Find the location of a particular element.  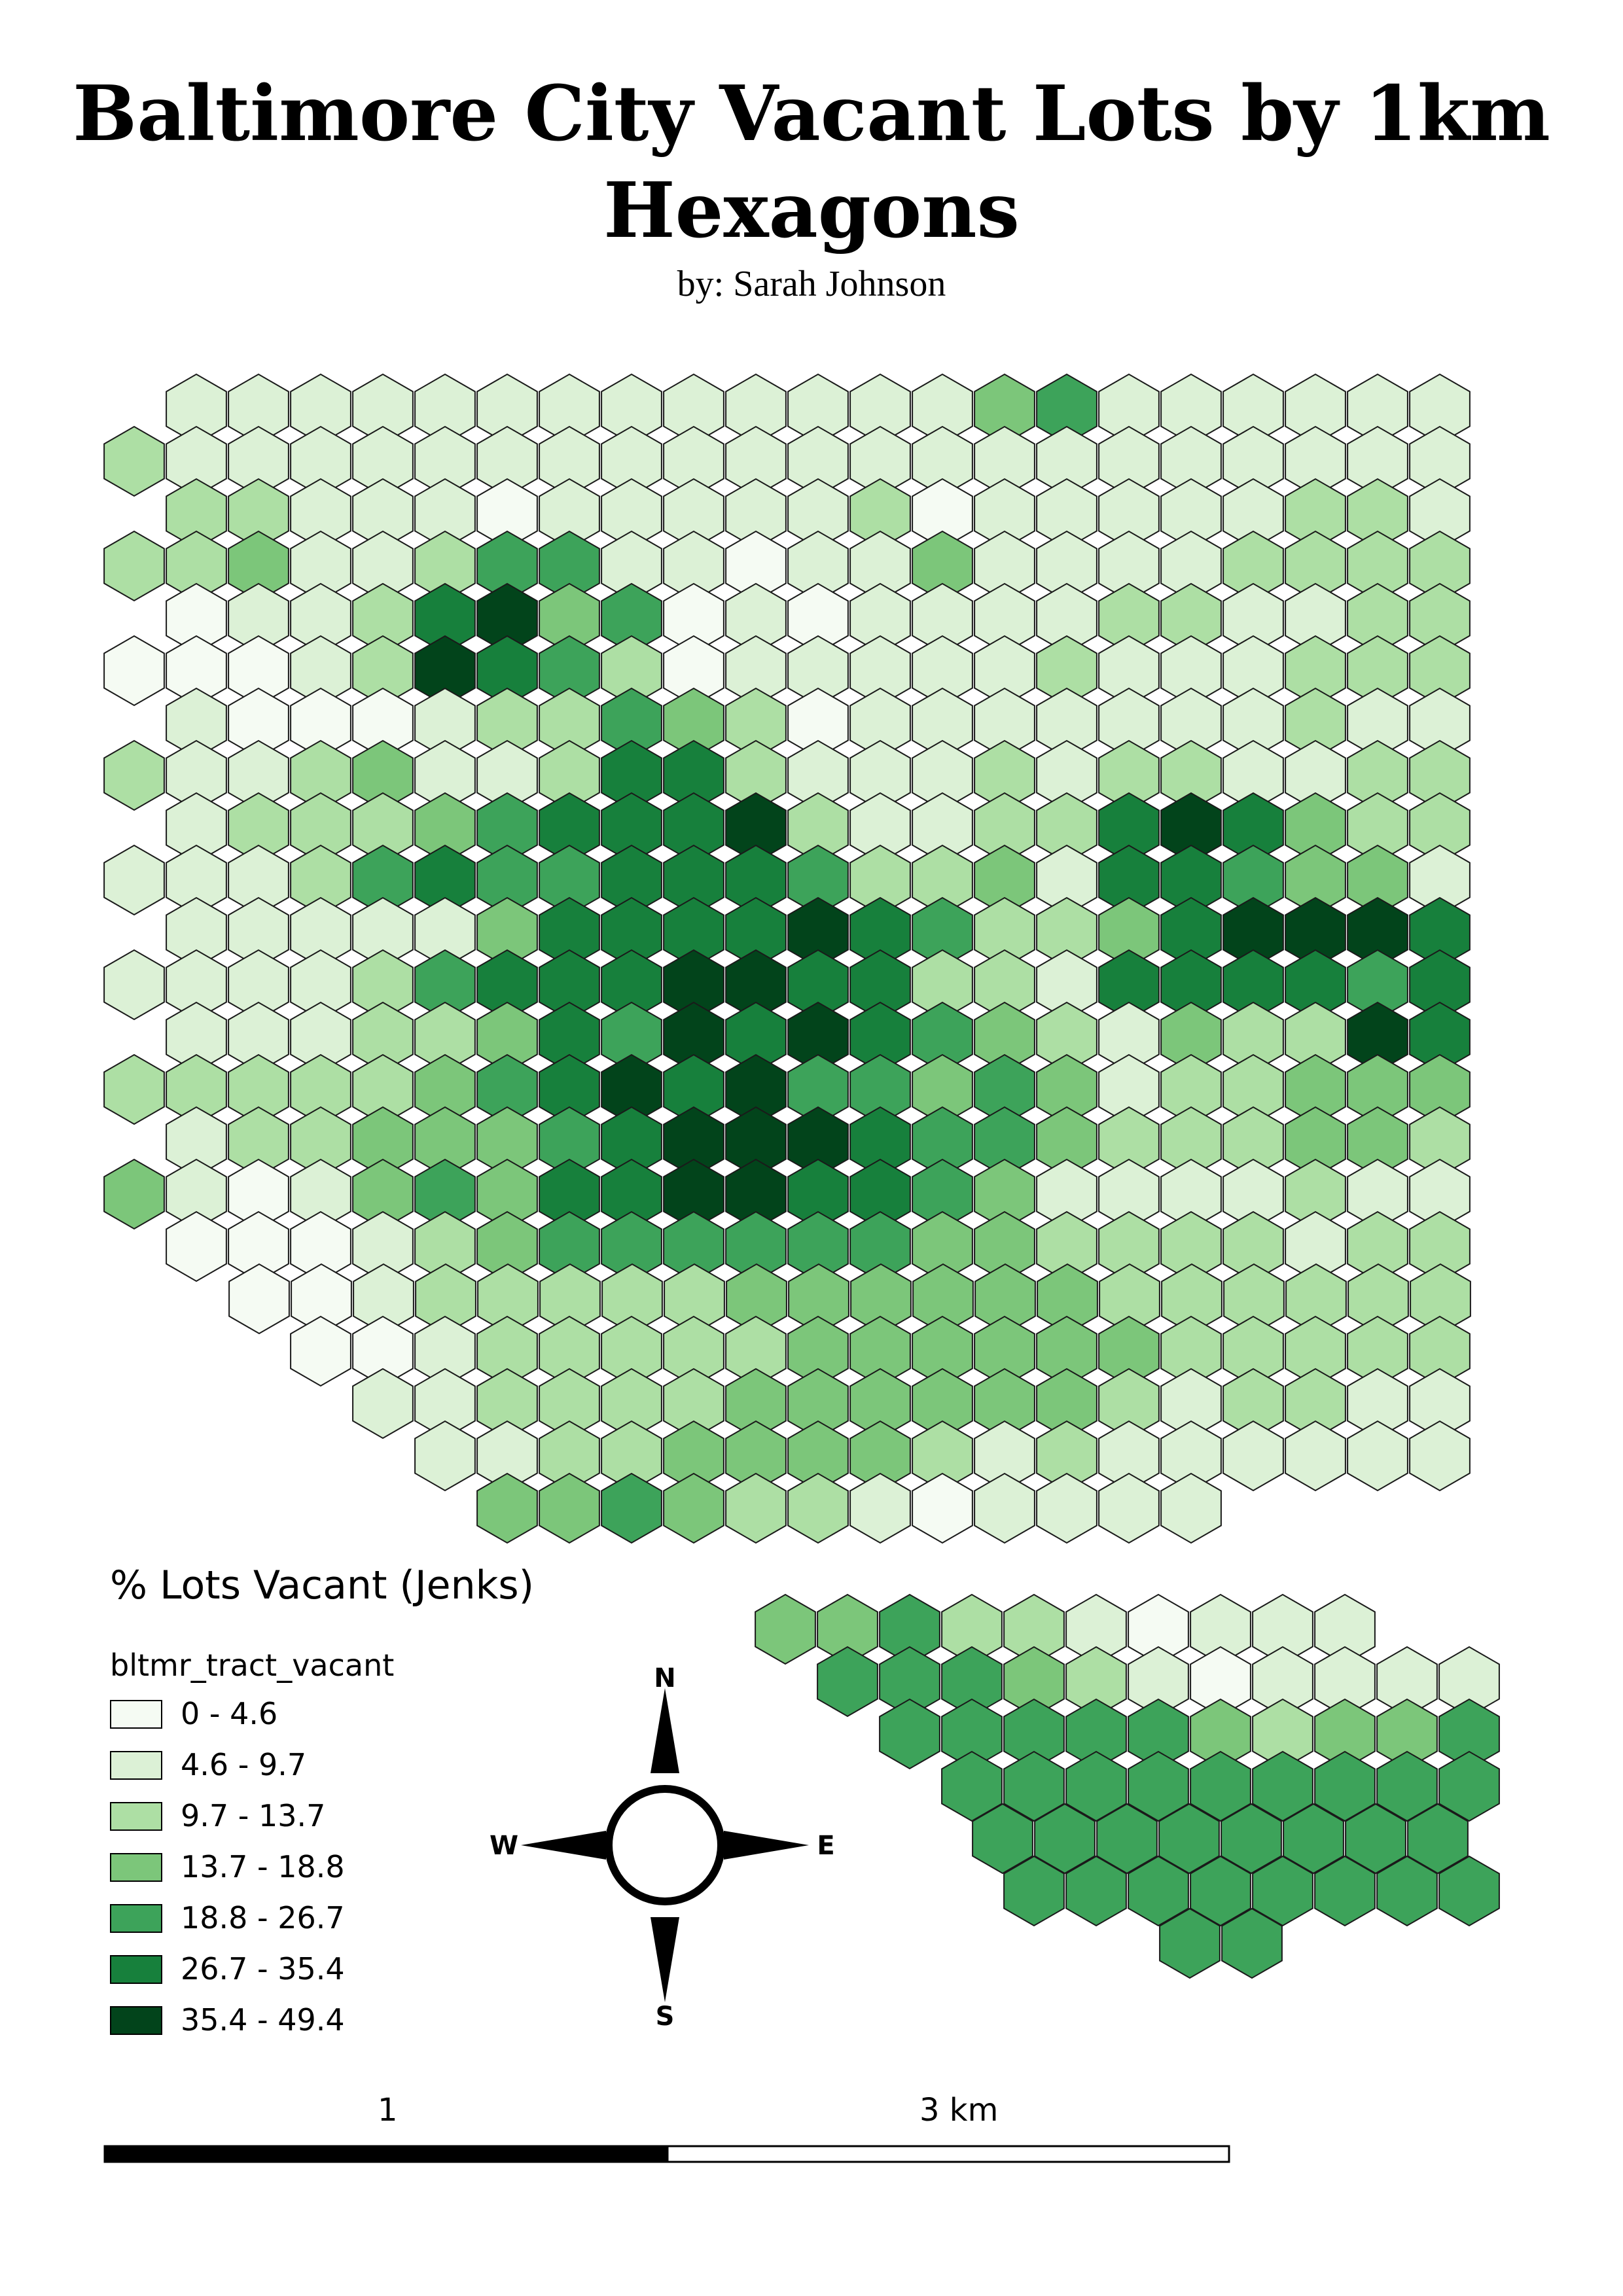

legend-label: 0 - 4.6 is located at coordinates (230, 1714).